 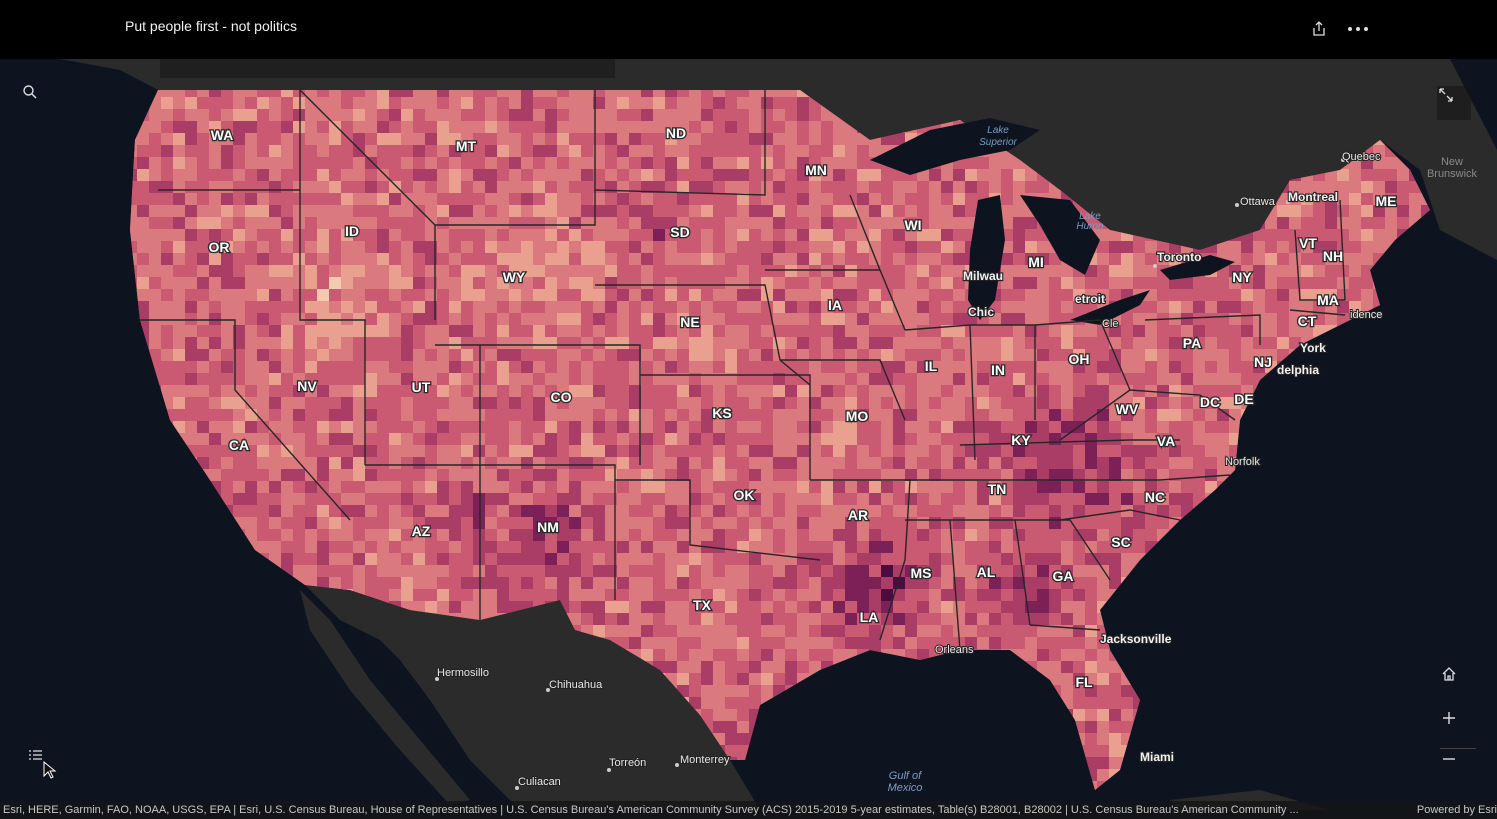 What do you see at coordinates (1358, 29) in the screenshot?
I see `more-options-button` at bounding box center [1358, 29].